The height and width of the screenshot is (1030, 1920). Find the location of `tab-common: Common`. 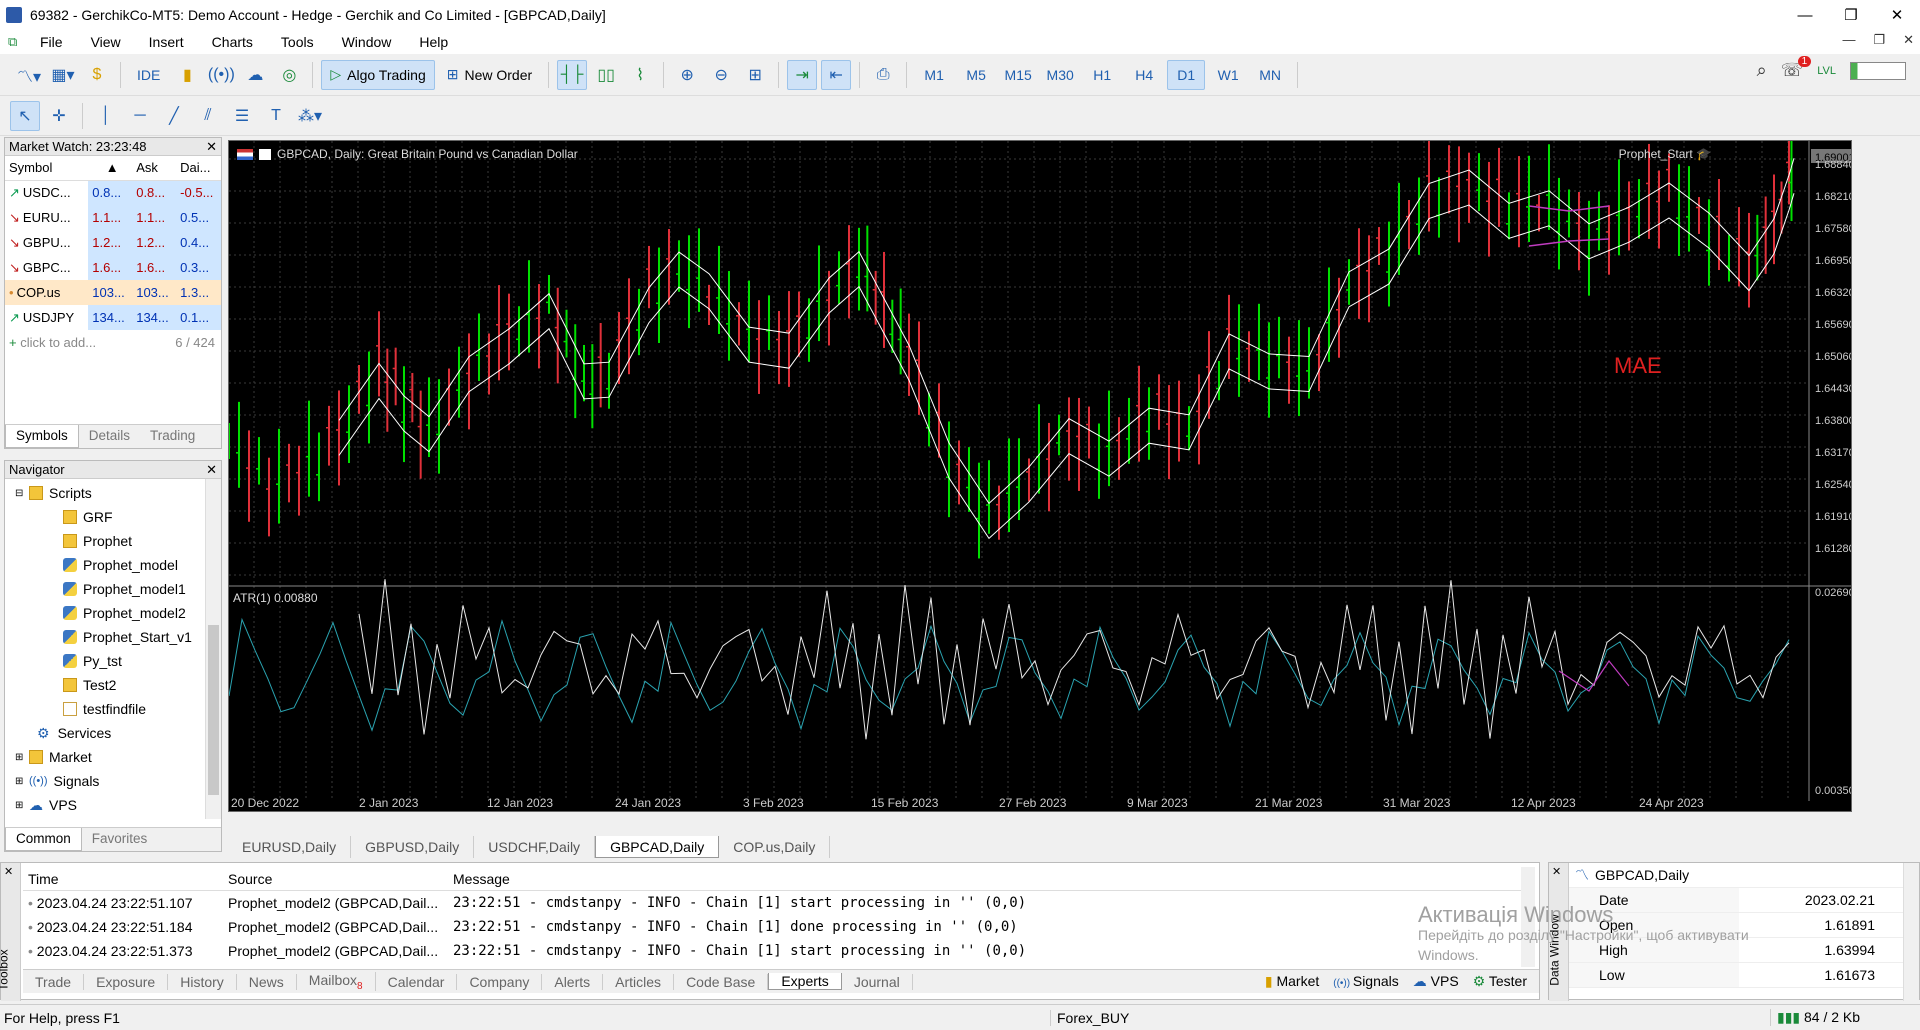

tab-common: Common is located at coordinates (43, 839).